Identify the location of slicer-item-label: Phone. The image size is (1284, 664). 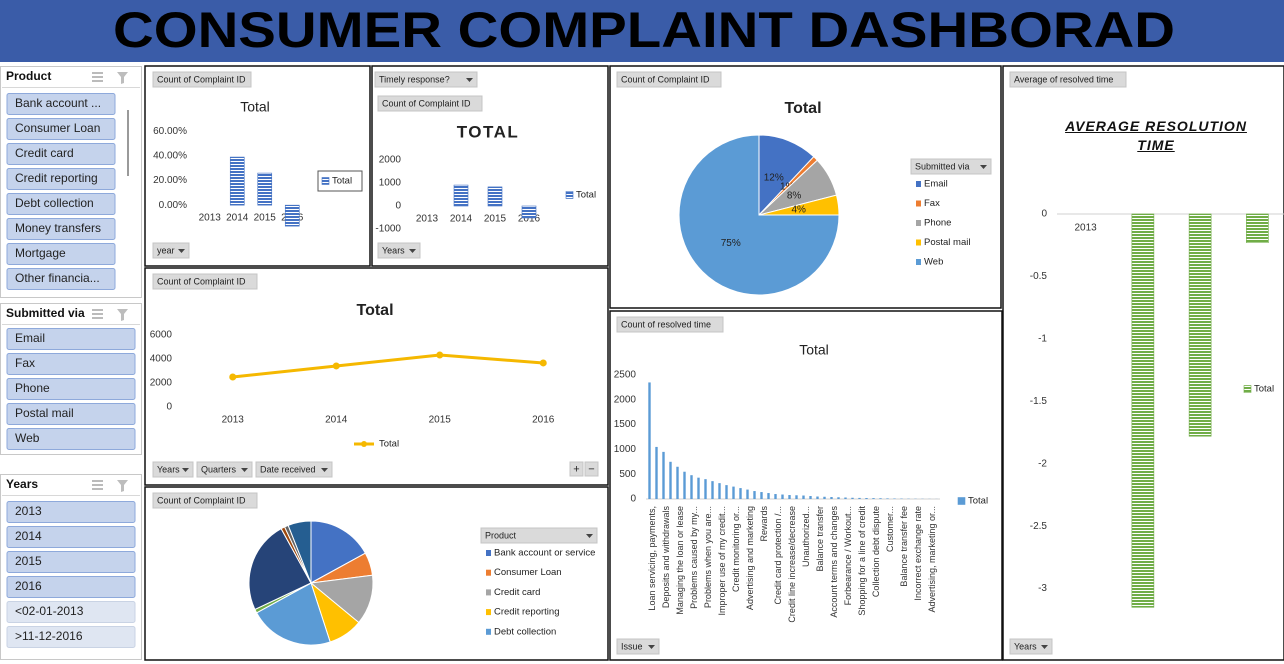
(32, 388).